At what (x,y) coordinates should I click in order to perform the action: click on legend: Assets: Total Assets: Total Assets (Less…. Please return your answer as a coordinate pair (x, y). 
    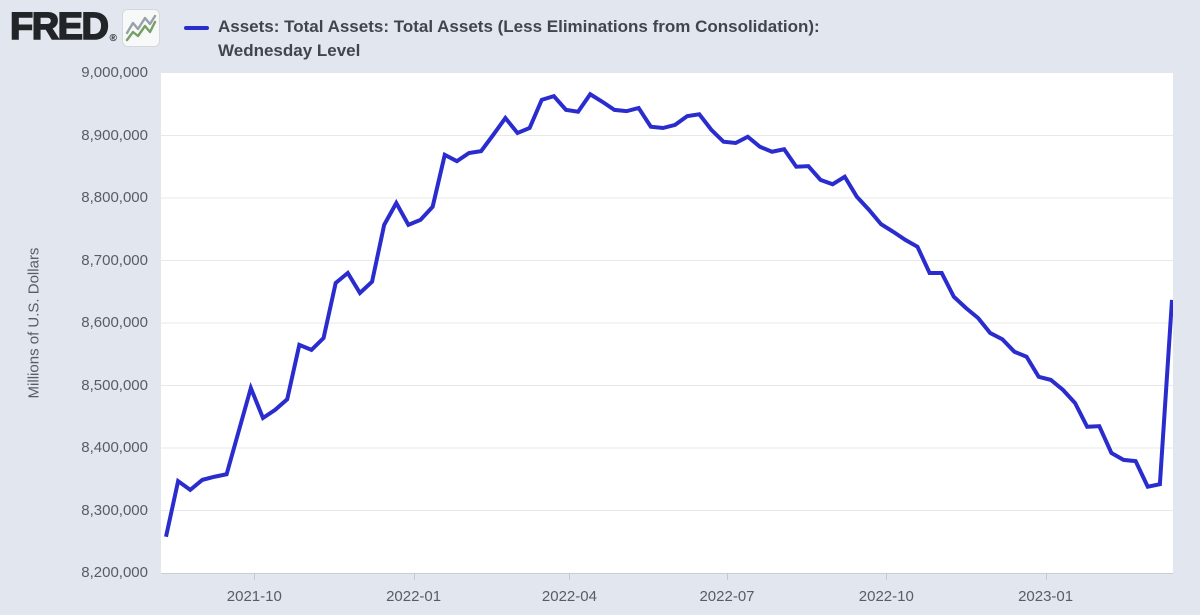
    Looking at the image, I should click on (502, 39).